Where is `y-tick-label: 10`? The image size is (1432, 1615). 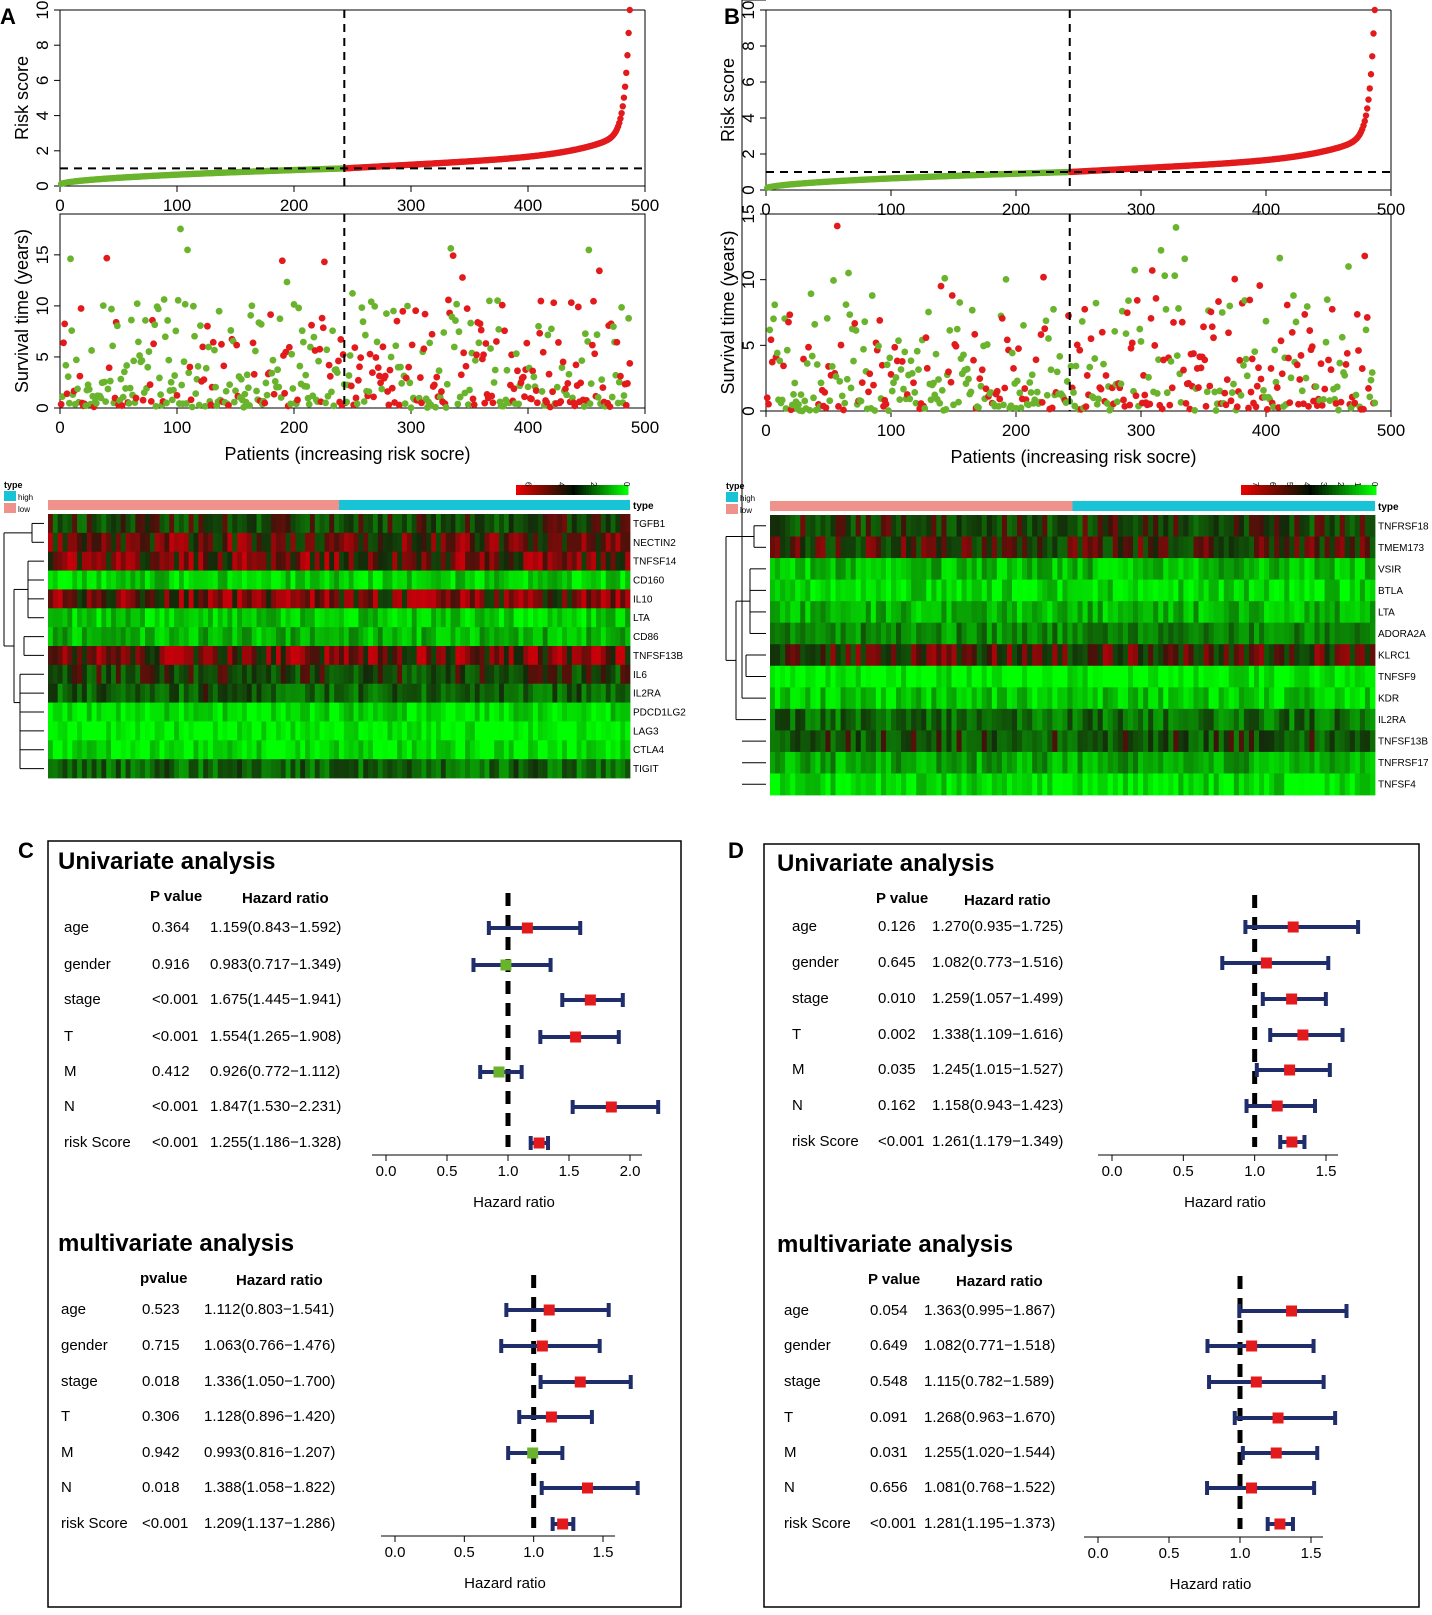 y-tick-label: 10 is located at coordinates (748, 10).